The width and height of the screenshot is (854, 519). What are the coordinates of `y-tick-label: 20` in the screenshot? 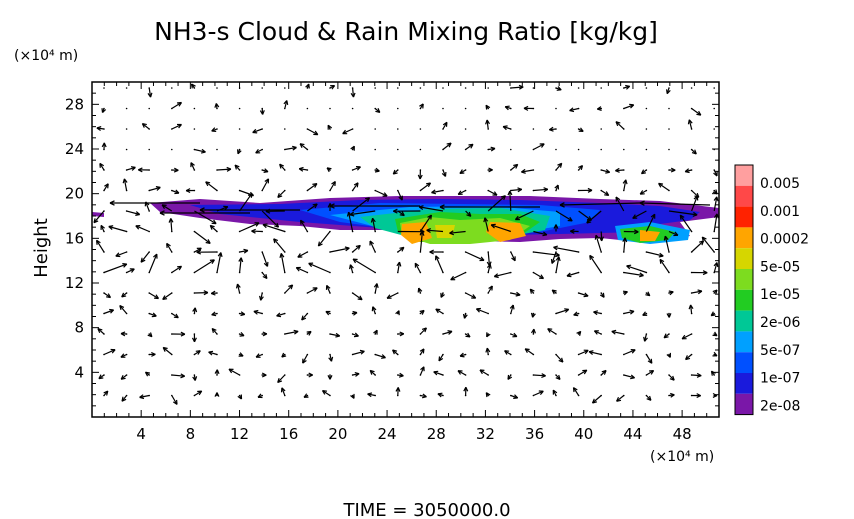 It's located at (74, 194).